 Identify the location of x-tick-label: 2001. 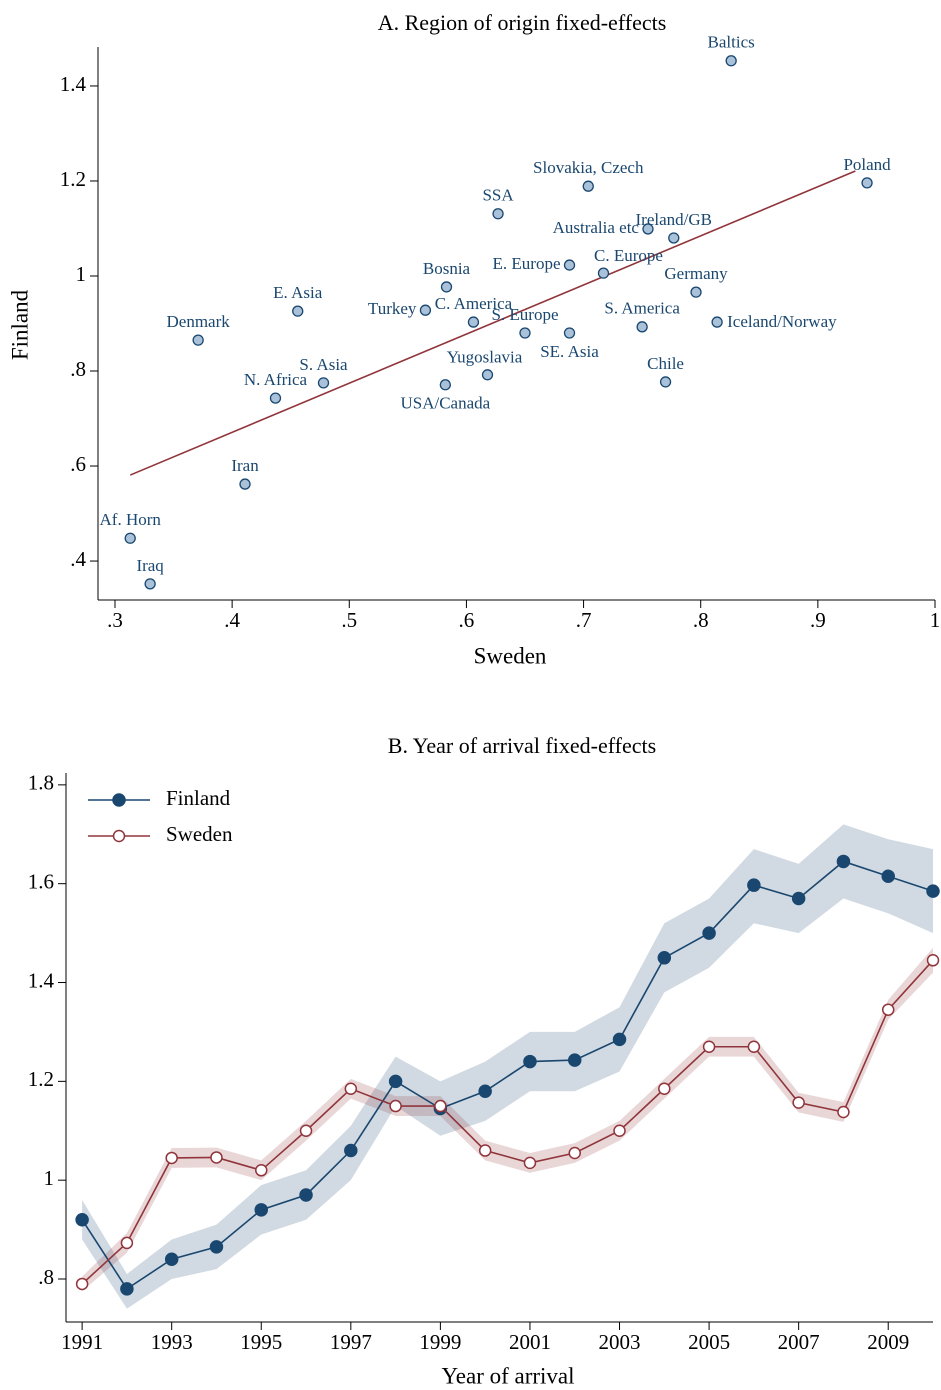
(530, 1342).